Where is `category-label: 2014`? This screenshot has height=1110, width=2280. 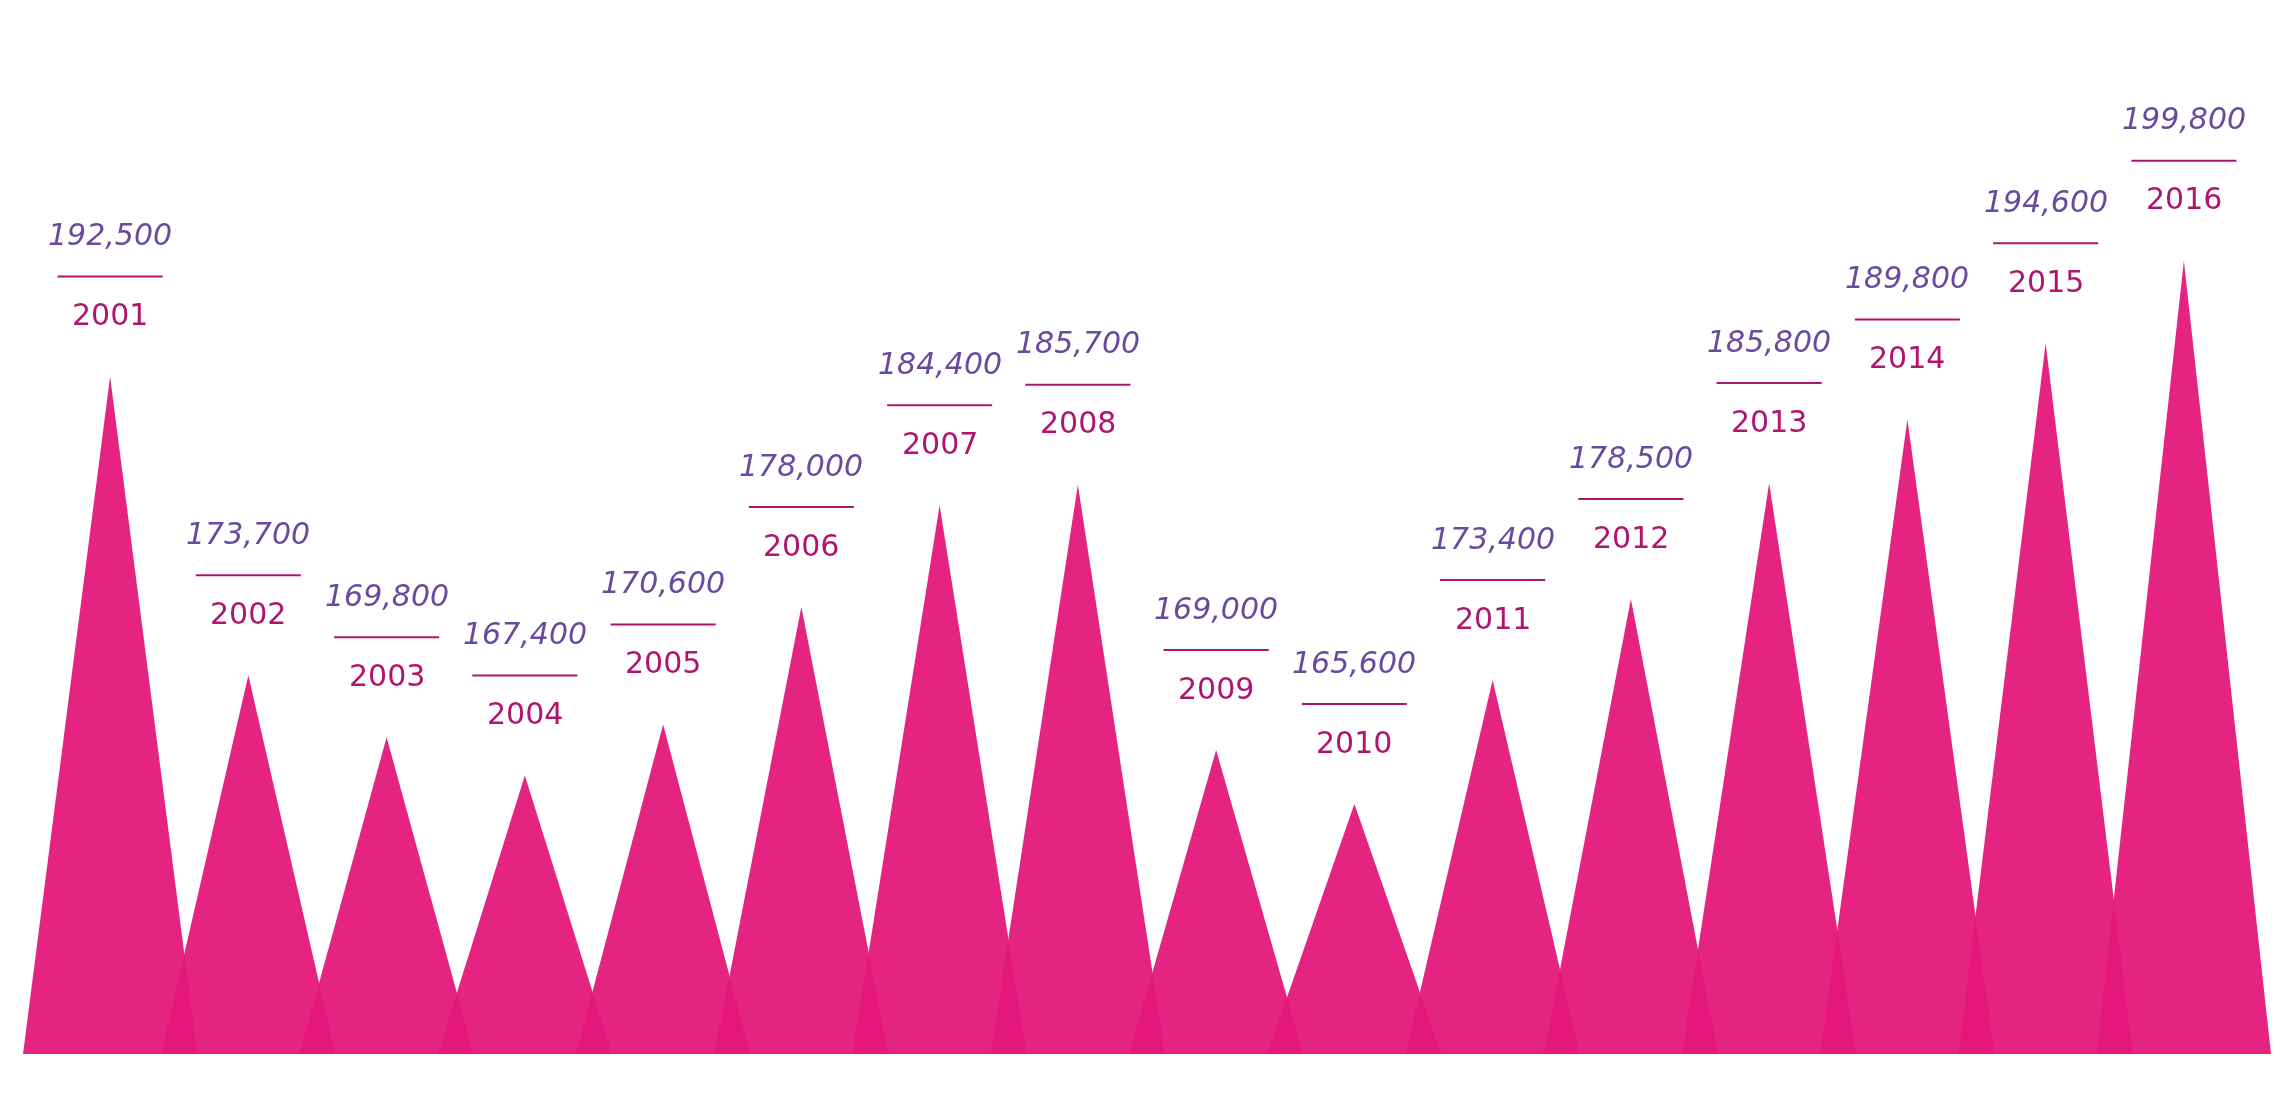 category-label: 2014 is located at coordinates (1907, 357).